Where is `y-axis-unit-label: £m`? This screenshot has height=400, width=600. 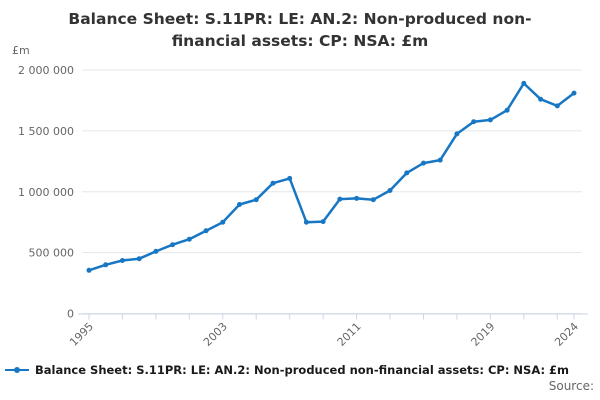 y-axis-unit-label: £m is located at coordinates (21, 50).